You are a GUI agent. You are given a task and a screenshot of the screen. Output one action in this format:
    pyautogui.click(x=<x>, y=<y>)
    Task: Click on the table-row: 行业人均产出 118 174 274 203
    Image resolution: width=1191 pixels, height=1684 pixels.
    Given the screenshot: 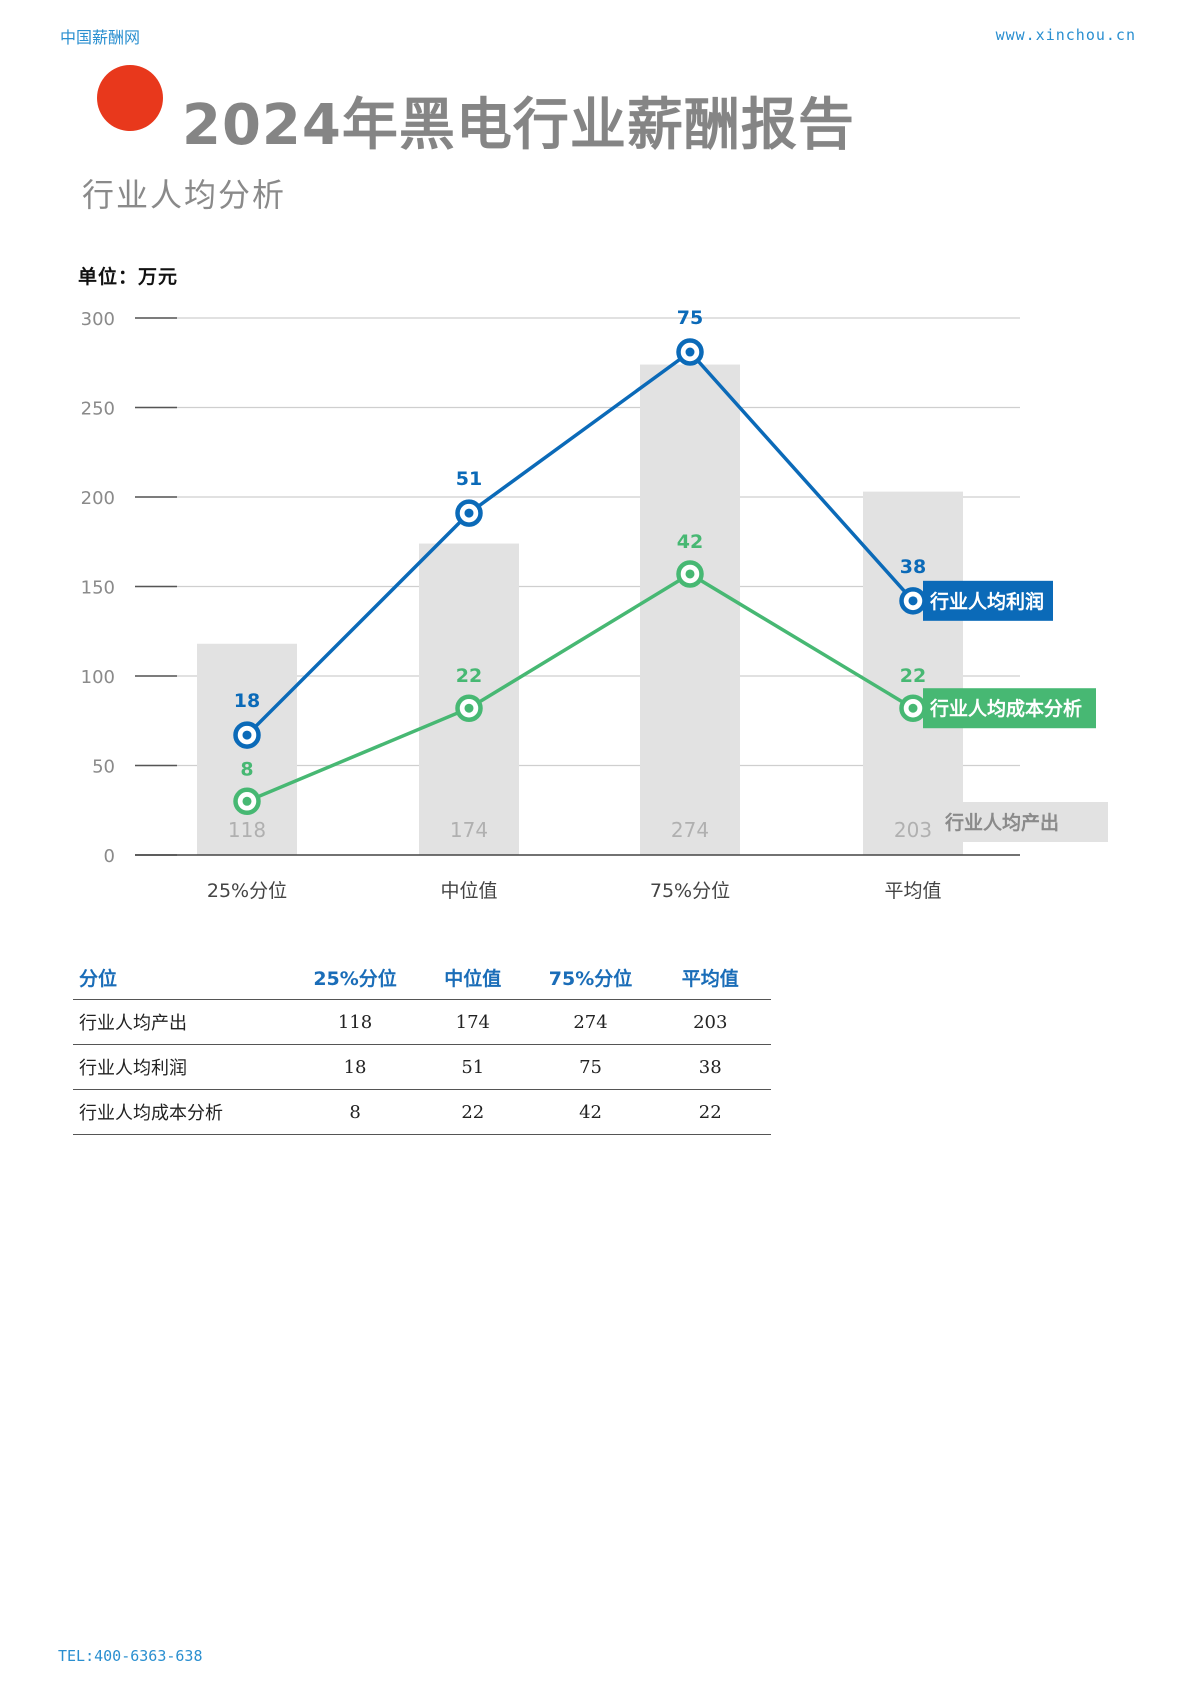 What is the action you would take?
    pyautogui.click(x=422, y=1022)
    